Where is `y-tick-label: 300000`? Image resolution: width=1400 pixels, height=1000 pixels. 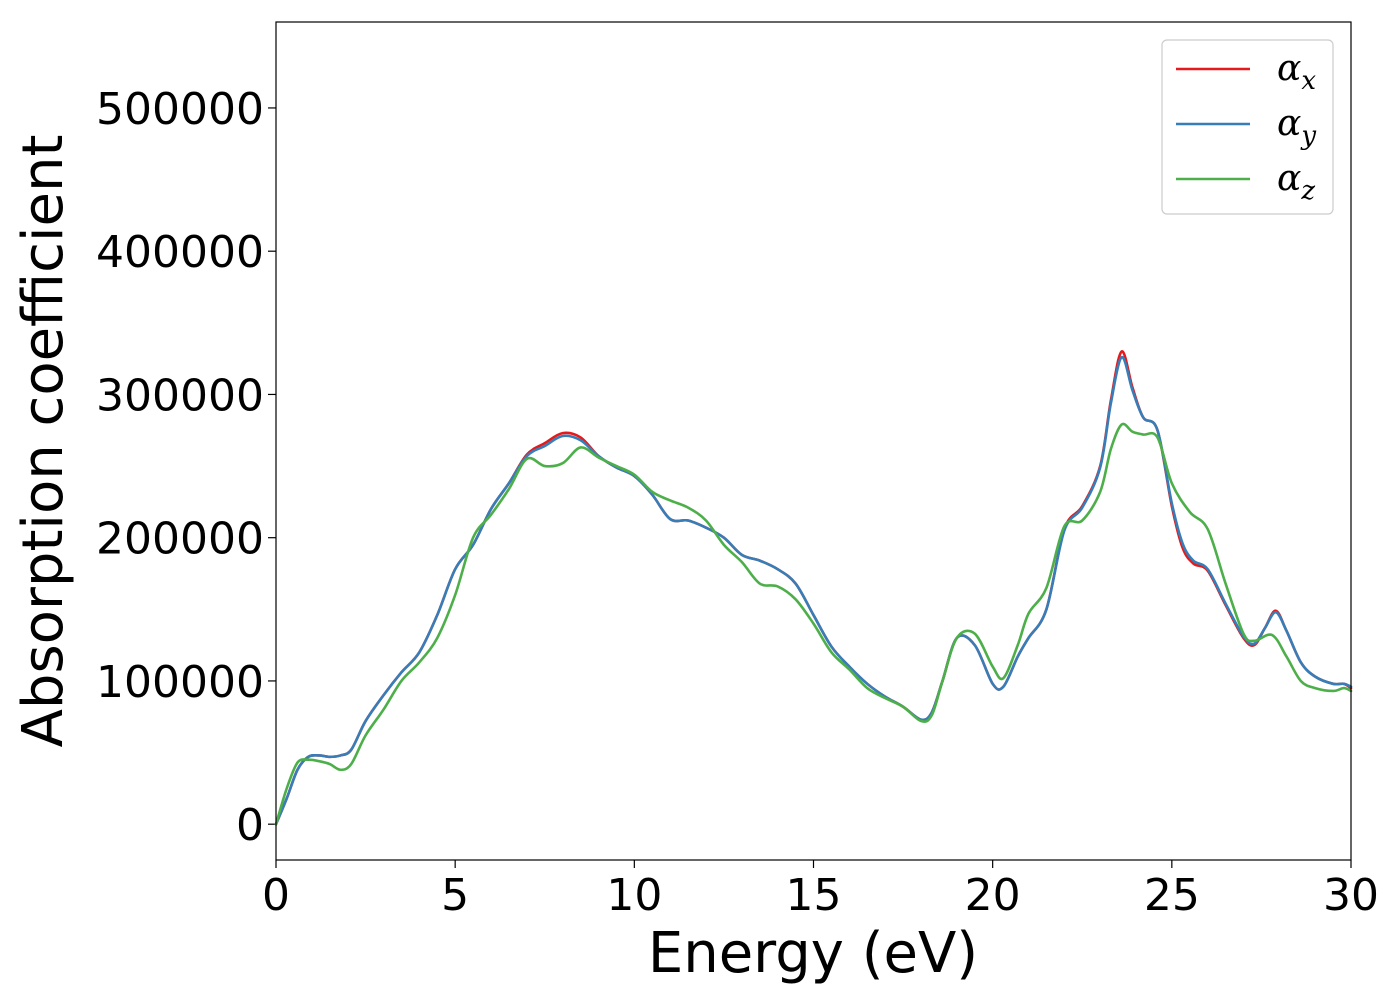
y-tick-label: 300000 is located at coordinates (180, 395).